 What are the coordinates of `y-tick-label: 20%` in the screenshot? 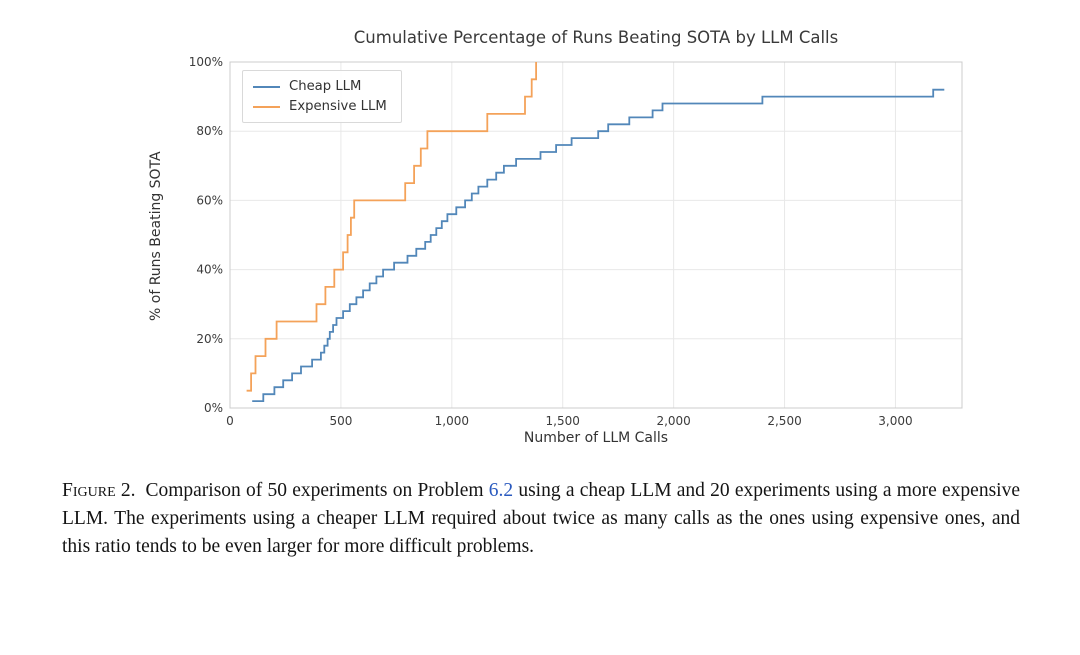 It's located at (209, 339).